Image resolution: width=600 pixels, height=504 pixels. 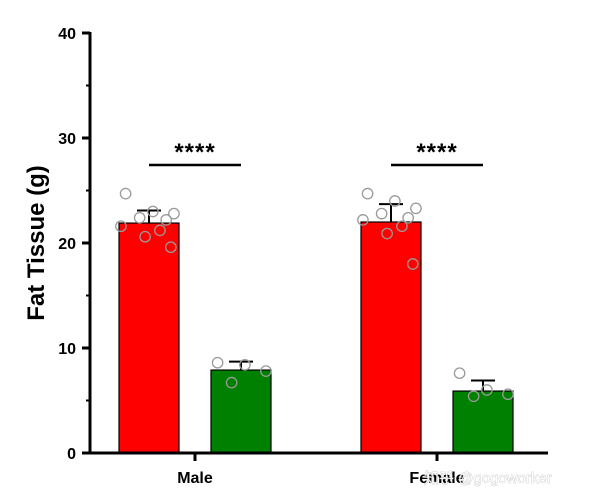 What do you see at coordinates (71, 454) in the screenshot?
I see `y-tick-label: 0` at bounding box center [71, 454].